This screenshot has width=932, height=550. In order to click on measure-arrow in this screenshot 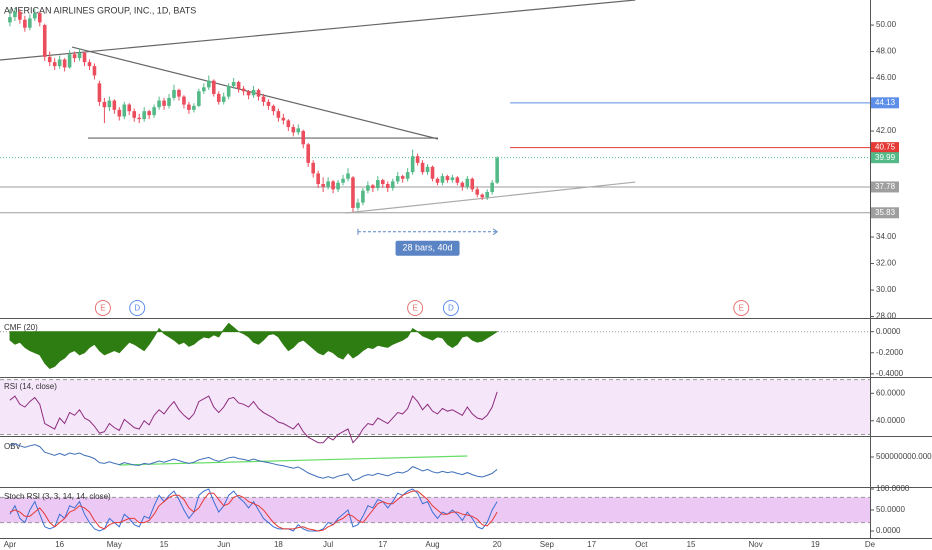, I will do `click(495, 232)`.